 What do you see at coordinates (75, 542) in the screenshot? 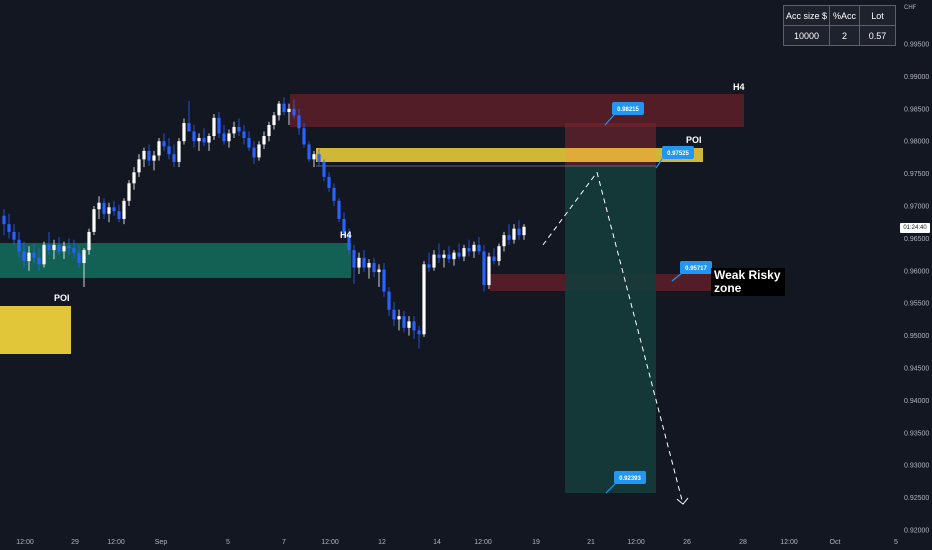
I see `x-tick-label: 29` at bounding box center [75, 542].